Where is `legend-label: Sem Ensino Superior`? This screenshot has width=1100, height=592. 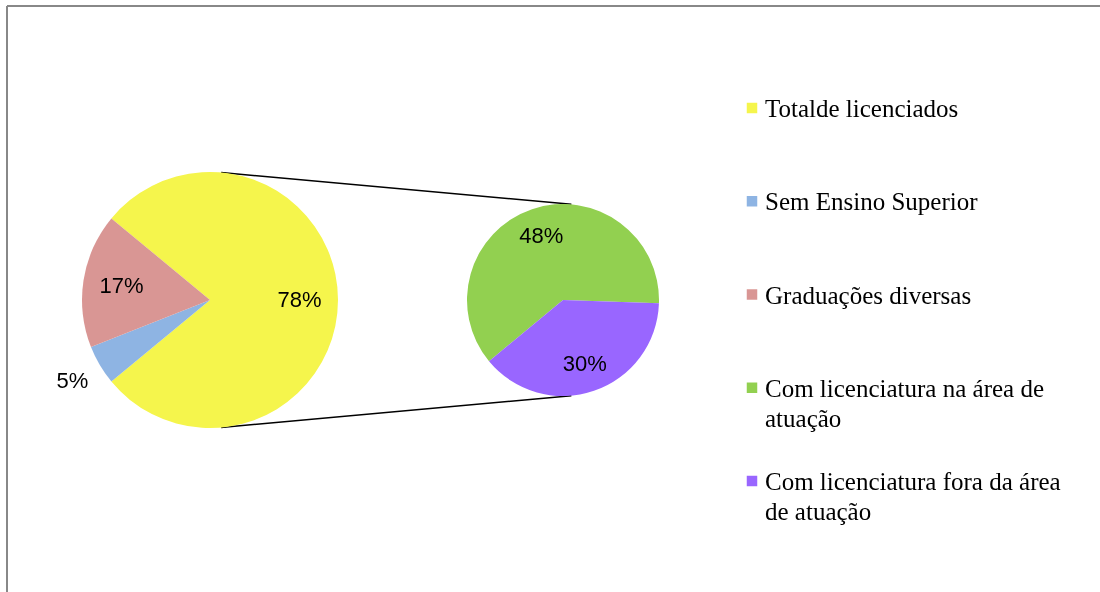
legend-label: Sem Ensino Superior is located at coordinates (872, 202).